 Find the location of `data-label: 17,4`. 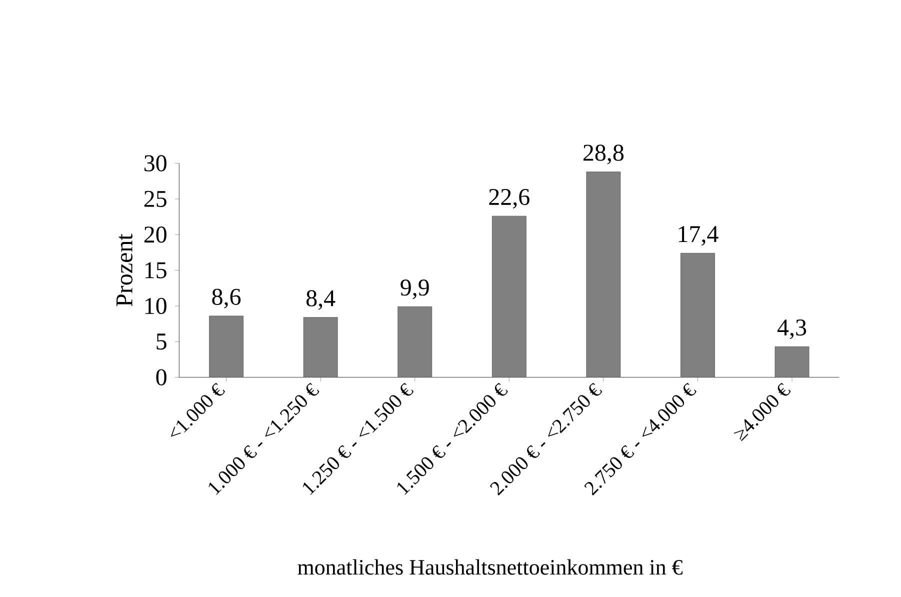

data-label: 17,4 is located at coordinates (698, 236).